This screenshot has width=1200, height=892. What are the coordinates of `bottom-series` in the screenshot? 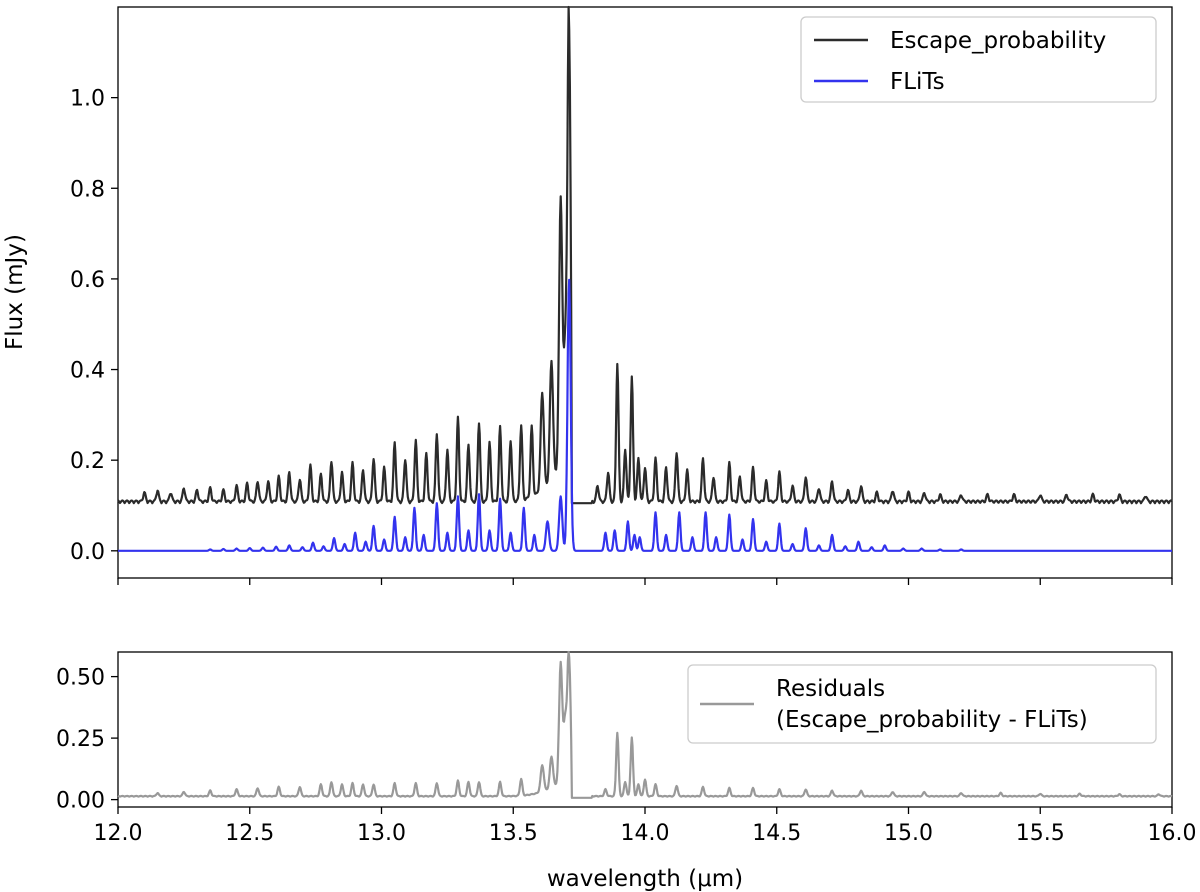 It's located at (645, 724).